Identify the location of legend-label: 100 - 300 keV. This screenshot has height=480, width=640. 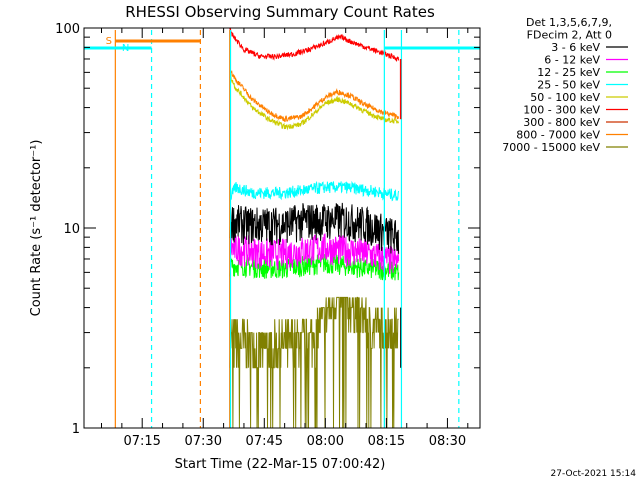
(561, 110).